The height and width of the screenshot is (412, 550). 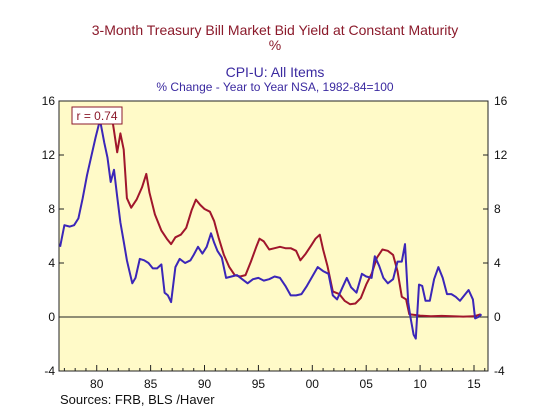 I want to click on chart-subtitle-cpi: % Change - Year to Year NSA, 1982-84=100, so click(x=275, y=87).